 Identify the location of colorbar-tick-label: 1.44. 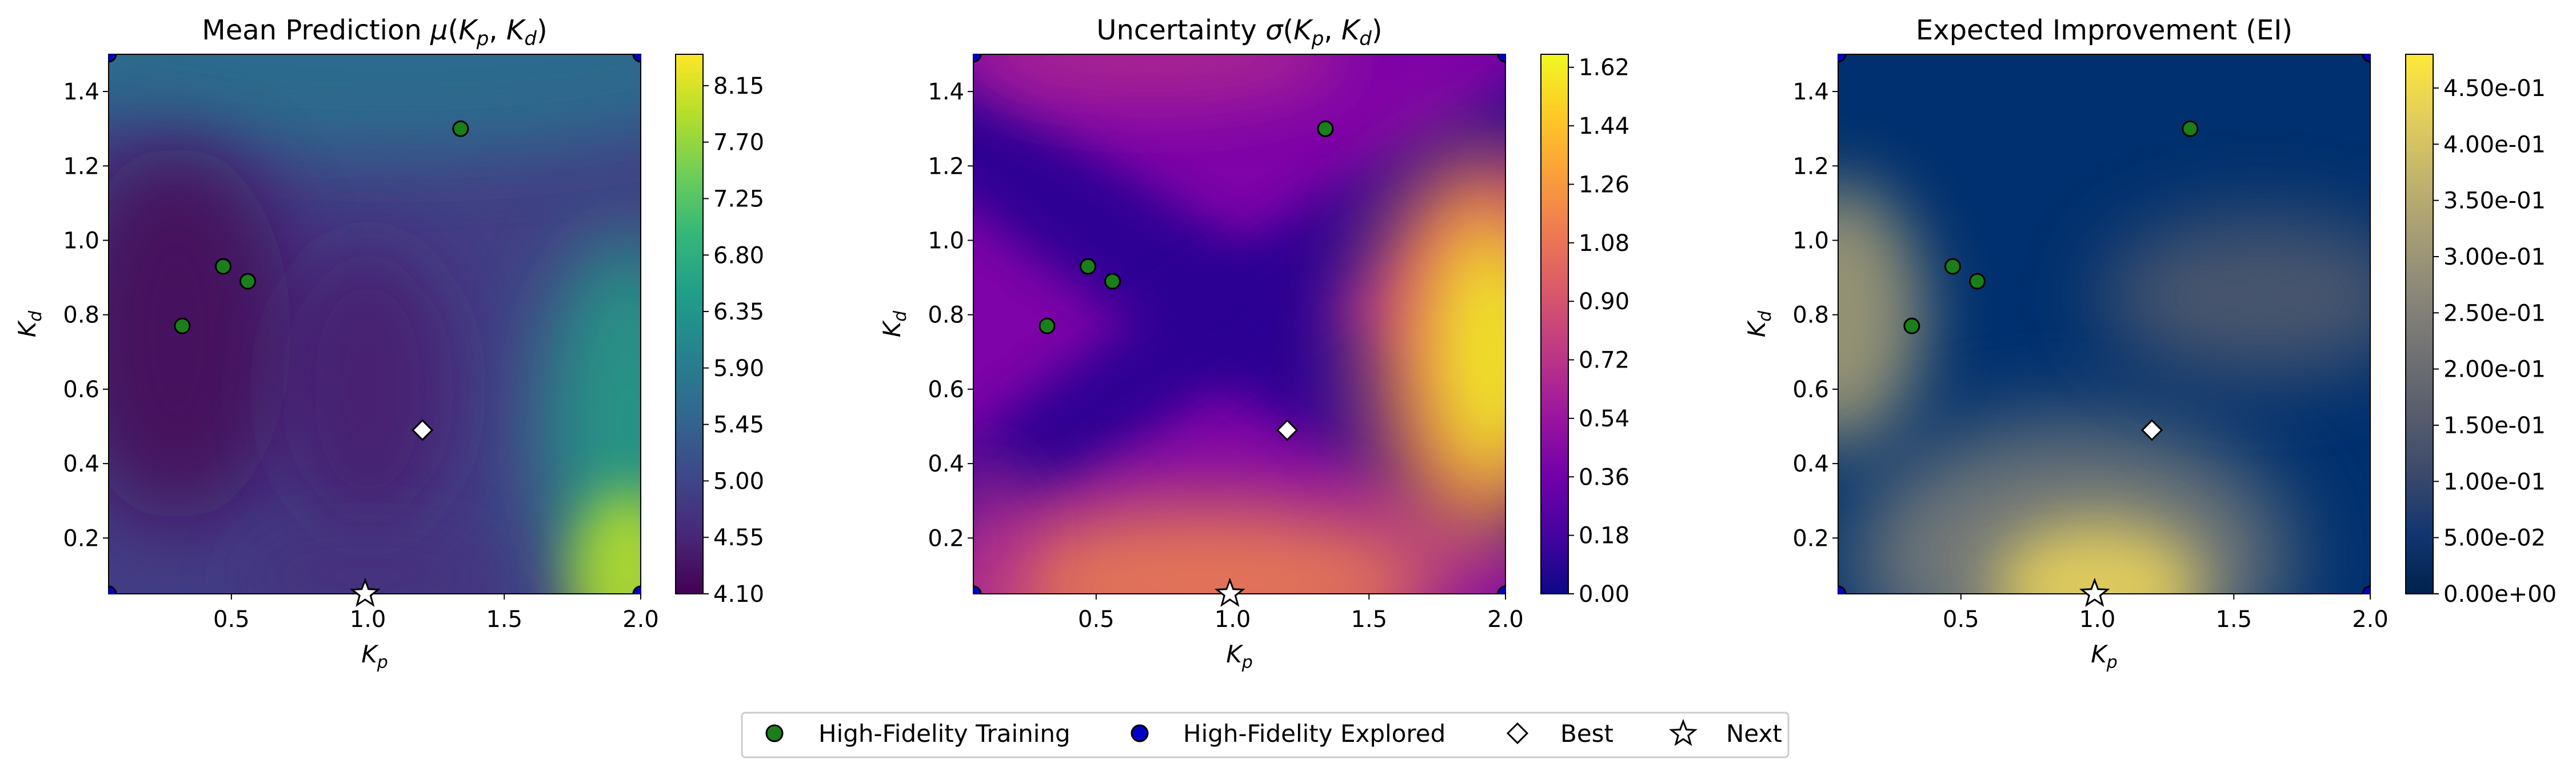
(1604, 126).